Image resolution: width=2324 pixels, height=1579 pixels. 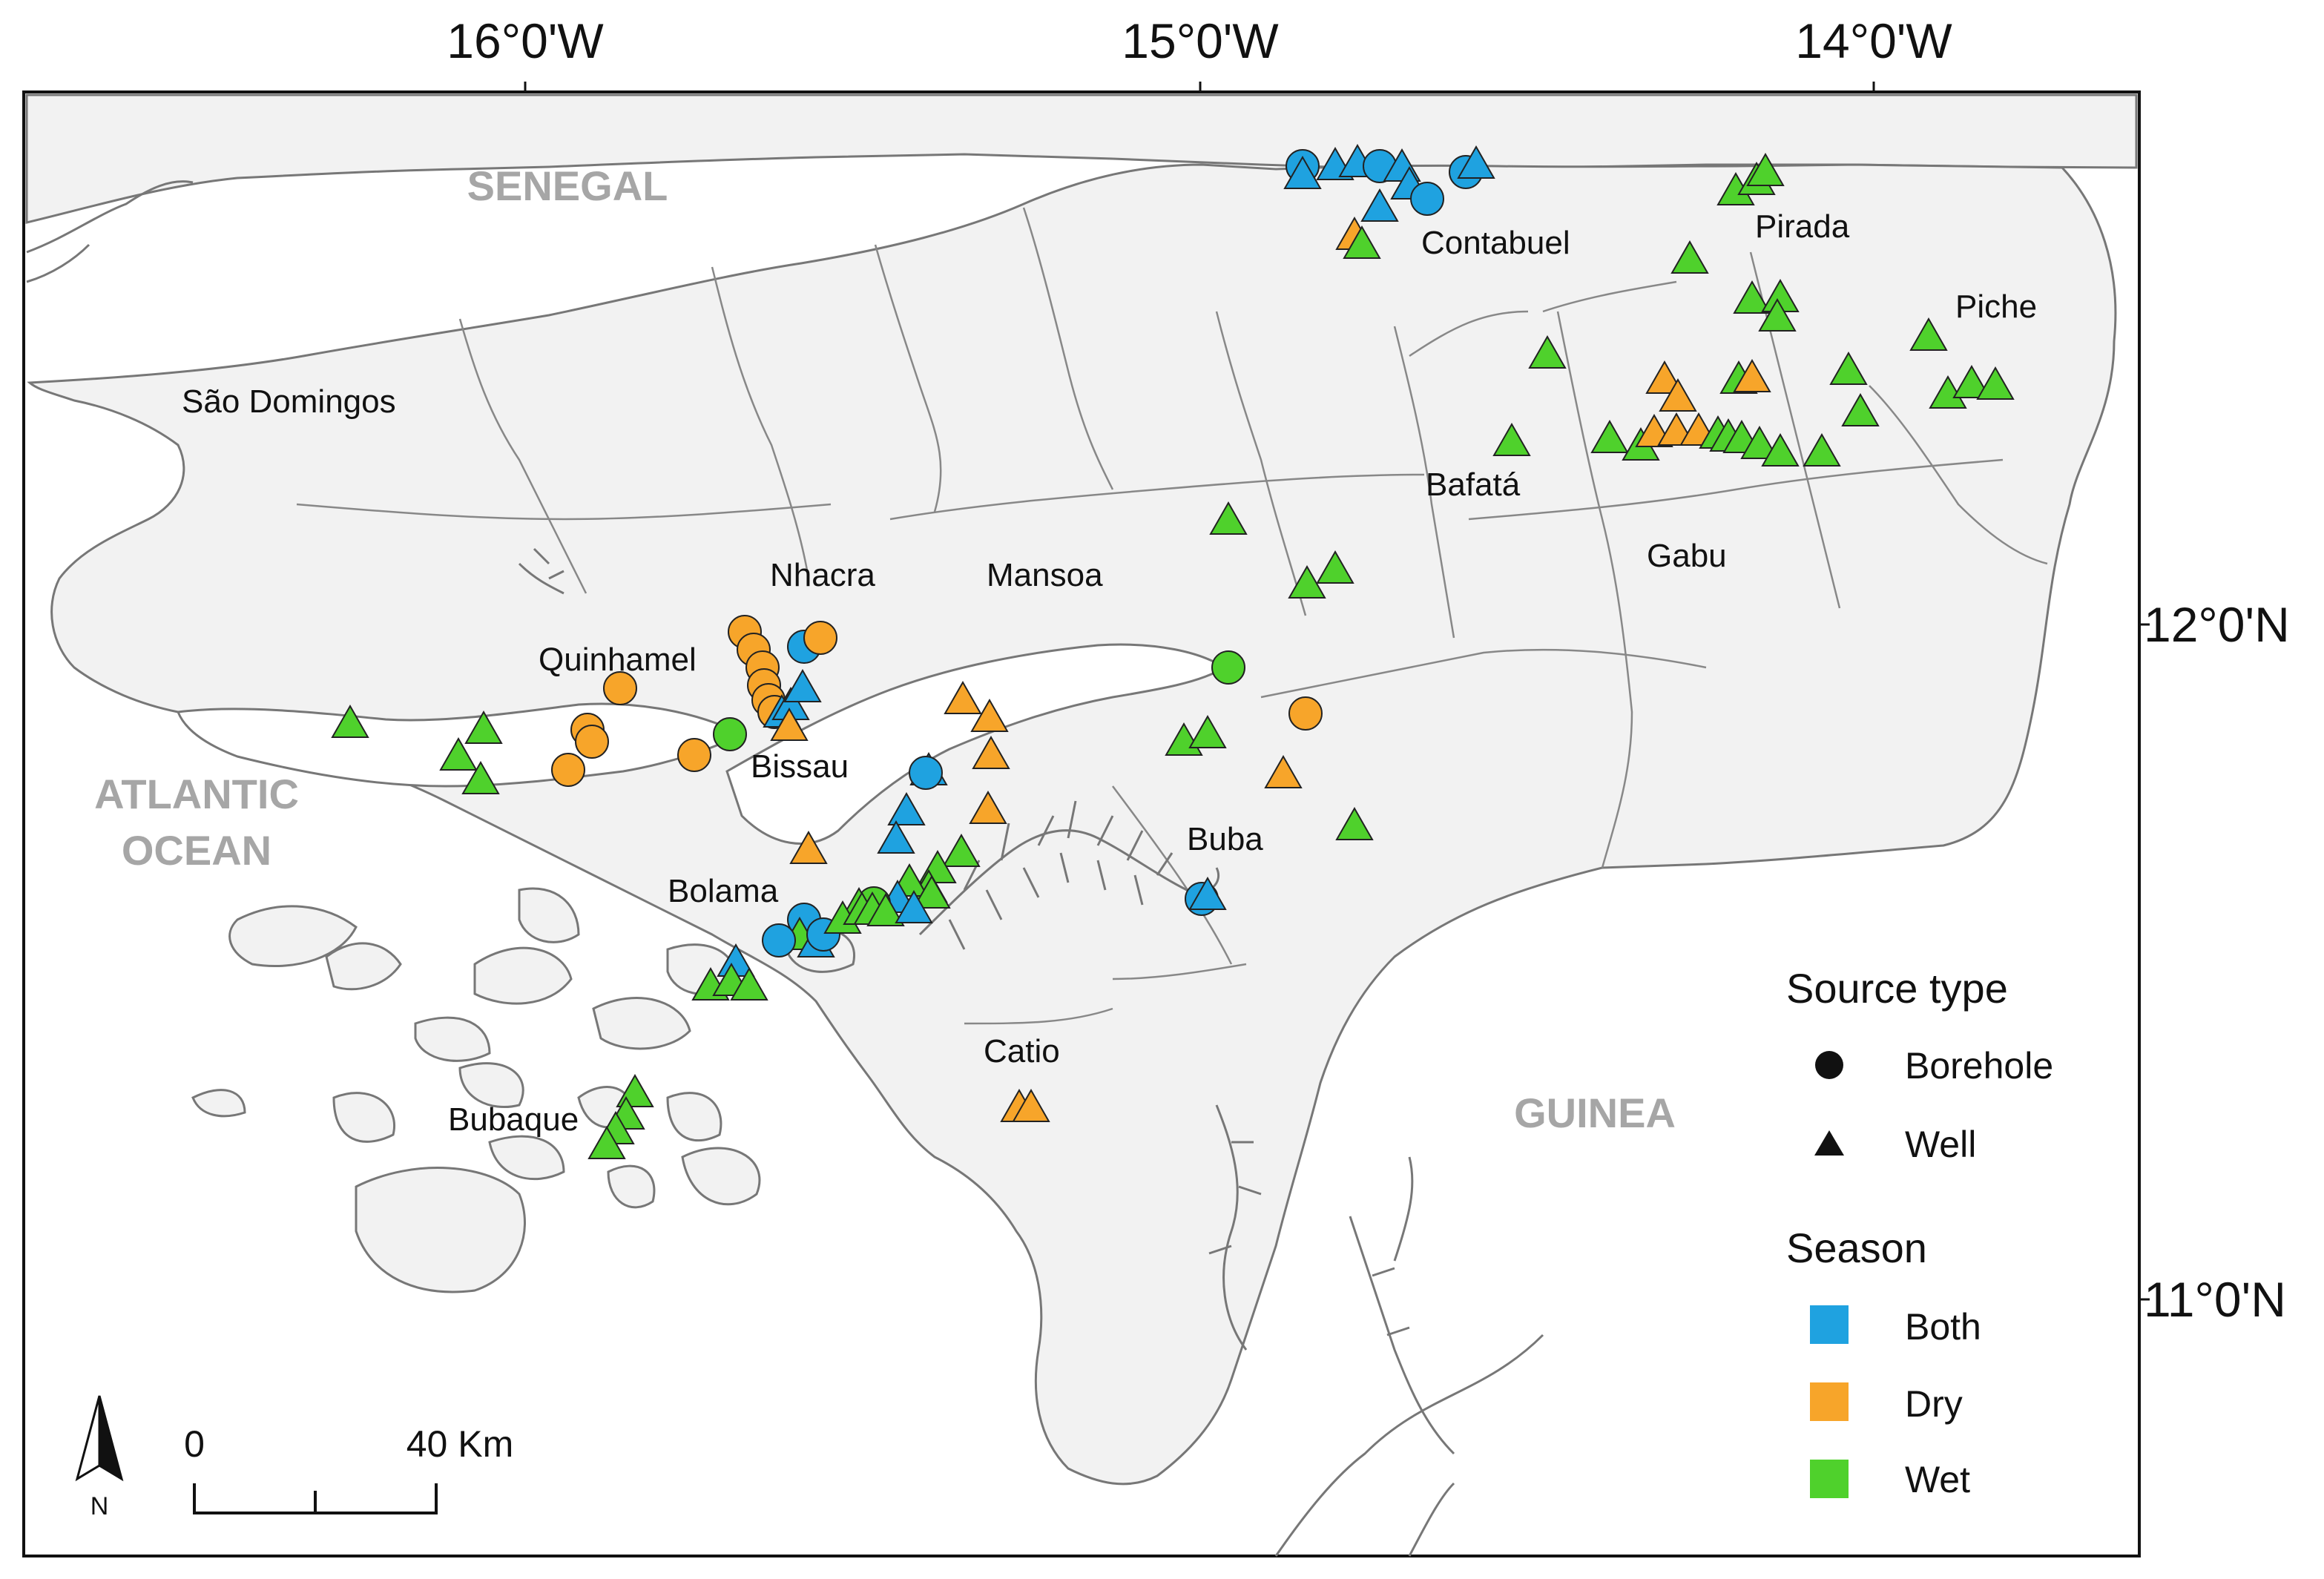 I want to click on scale-bar-line, so click(x=315, y=1498).